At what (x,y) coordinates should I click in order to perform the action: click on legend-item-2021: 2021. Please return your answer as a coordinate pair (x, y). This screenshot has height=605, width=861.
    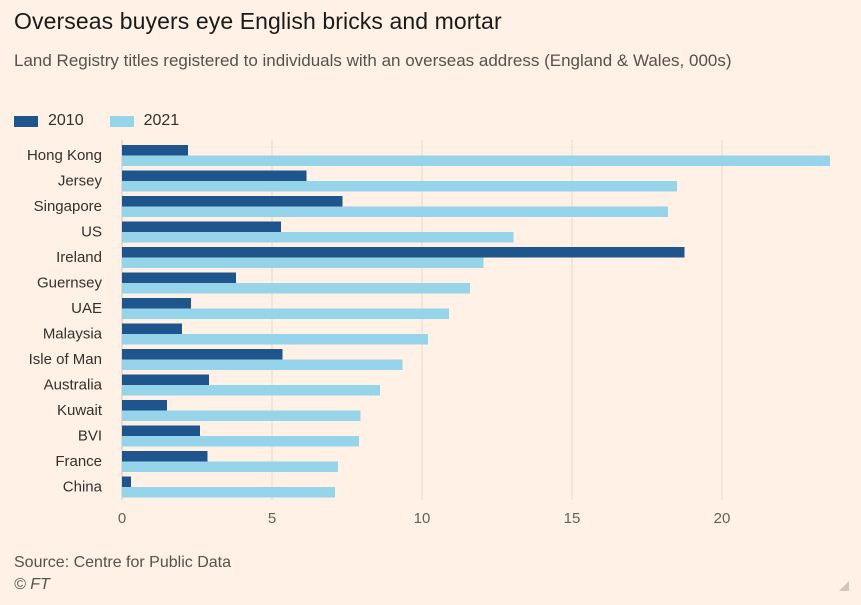
    Looking at the image, I should click on (144, 121).